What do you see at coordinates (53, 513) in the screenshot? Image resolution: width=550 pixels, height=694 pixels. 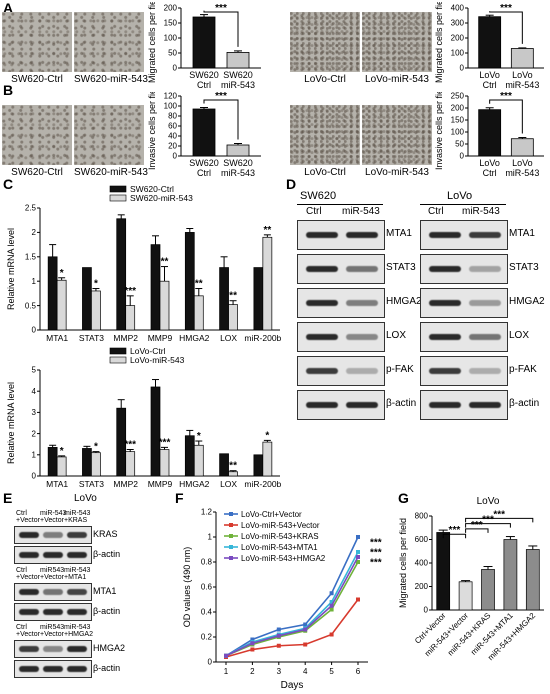 I see `lane-label: miR-543` at bounding box center [53, 513].